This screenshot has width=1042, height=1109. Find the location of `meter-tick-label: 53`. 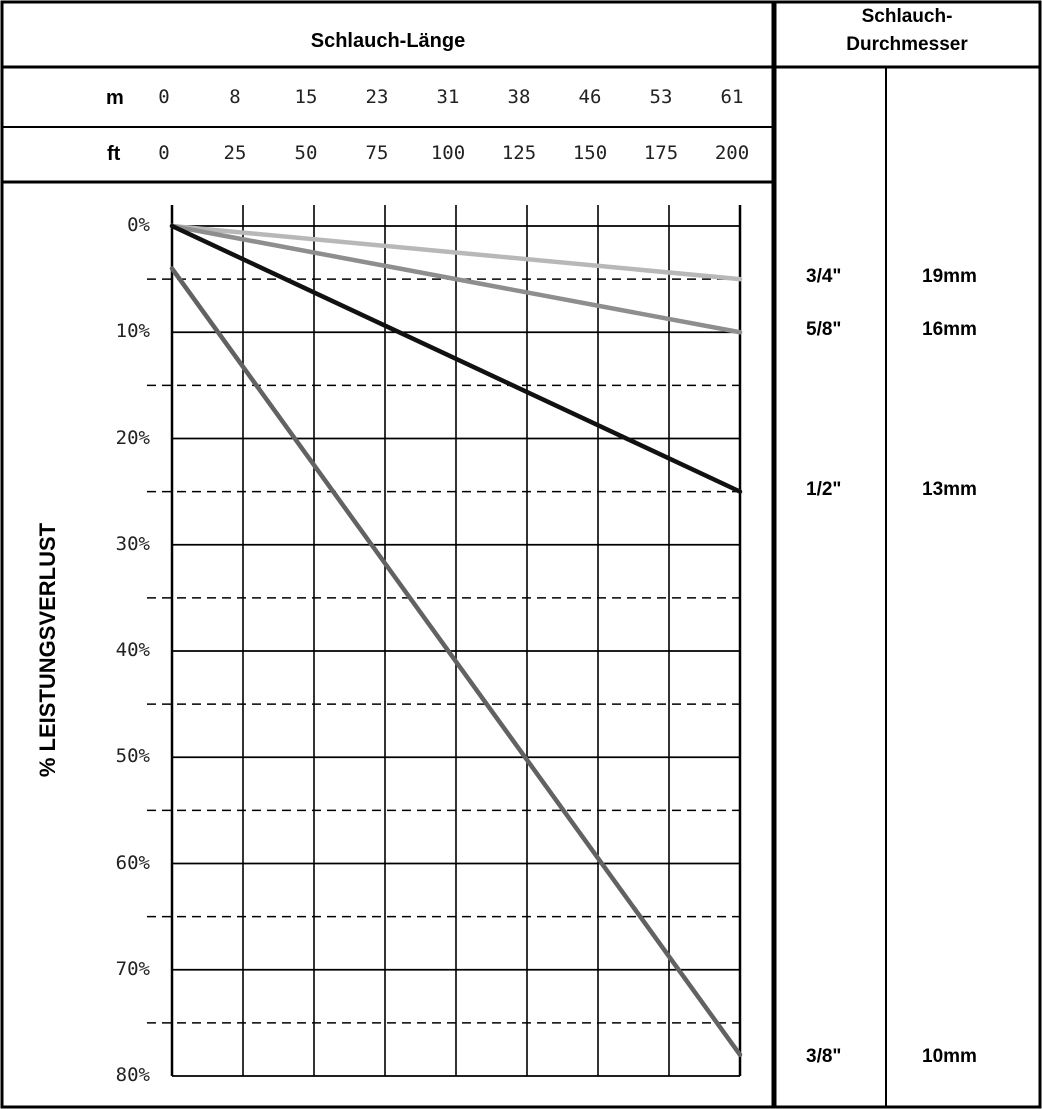

meter-tick-label: 53 is located at coordinates (661, 97).